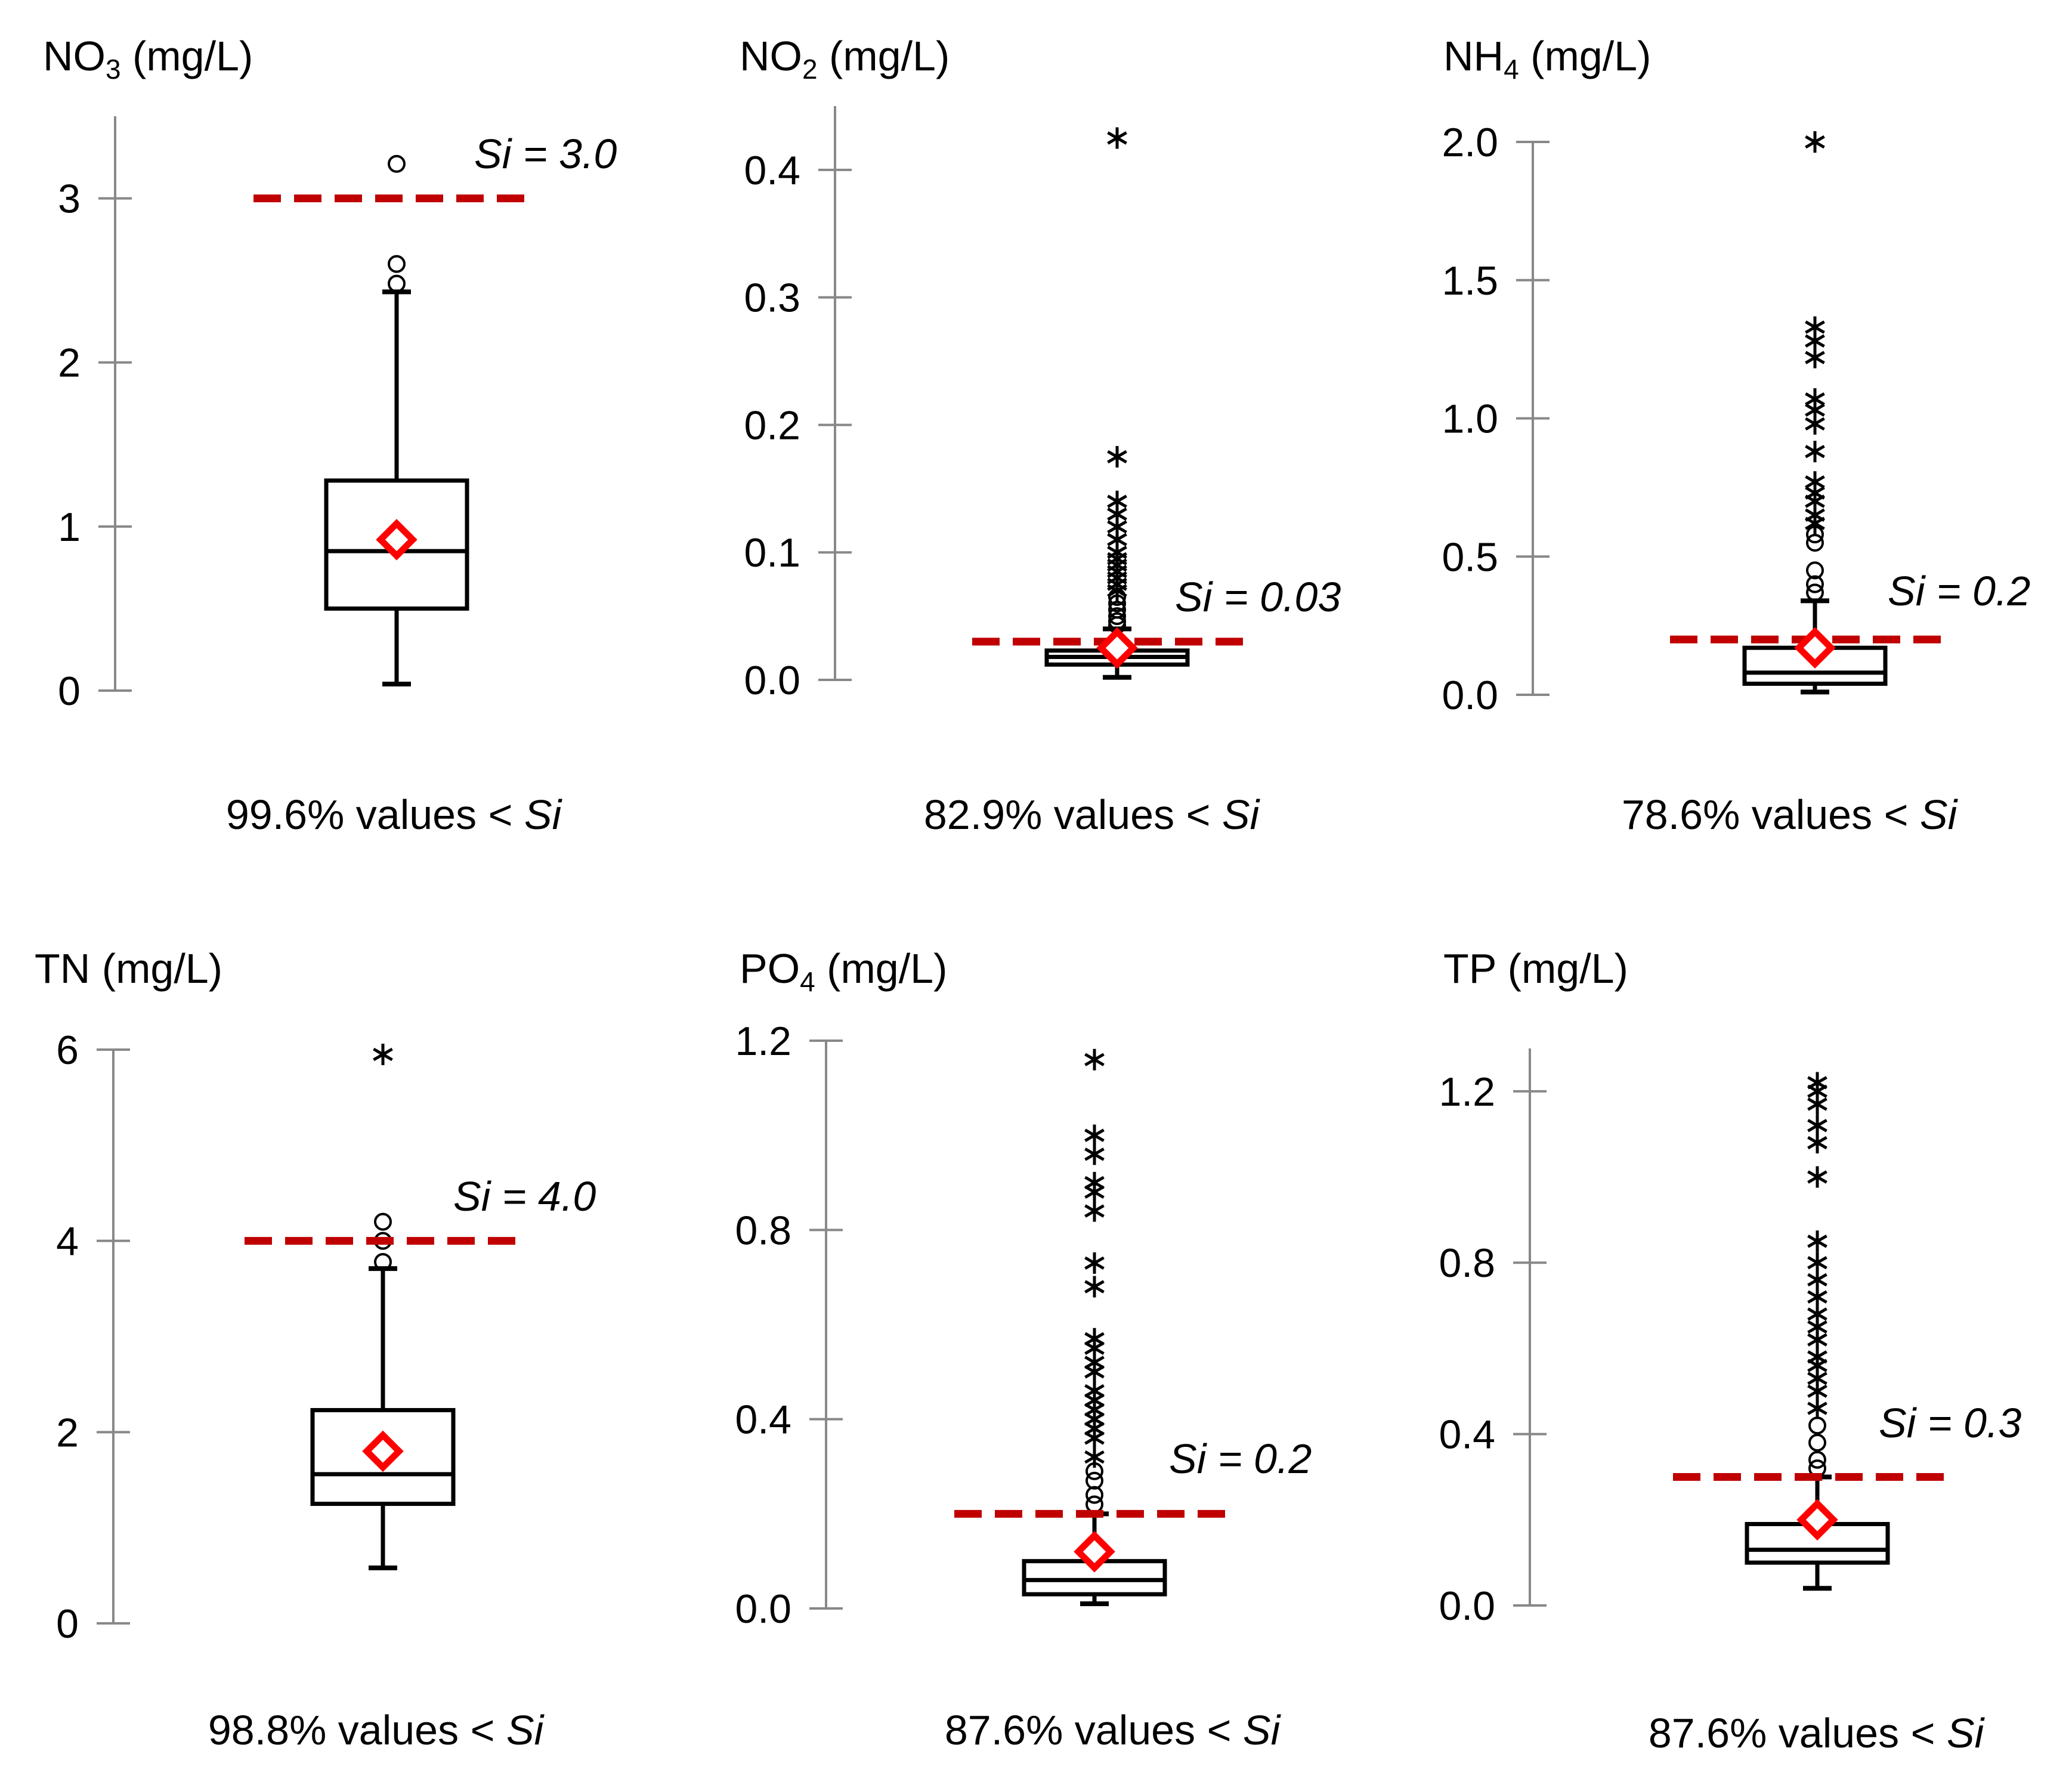 The width and height of the screenshot is (2072, 1782). I want to click on panel-caption-text: 99.6% values <, so click(375, 814).